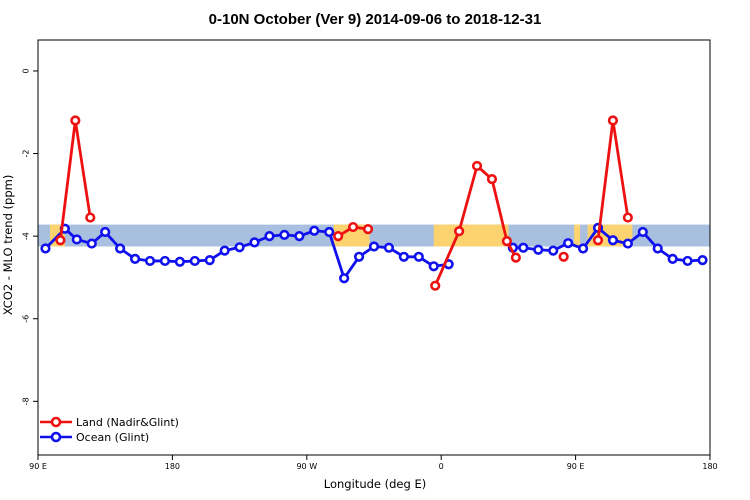  What do you see at coordinates (109, 430) in the screenshot?
I see `legend: Land (Nadir&Glint) Ocean (Glint)` at bounding box center [109, 430].